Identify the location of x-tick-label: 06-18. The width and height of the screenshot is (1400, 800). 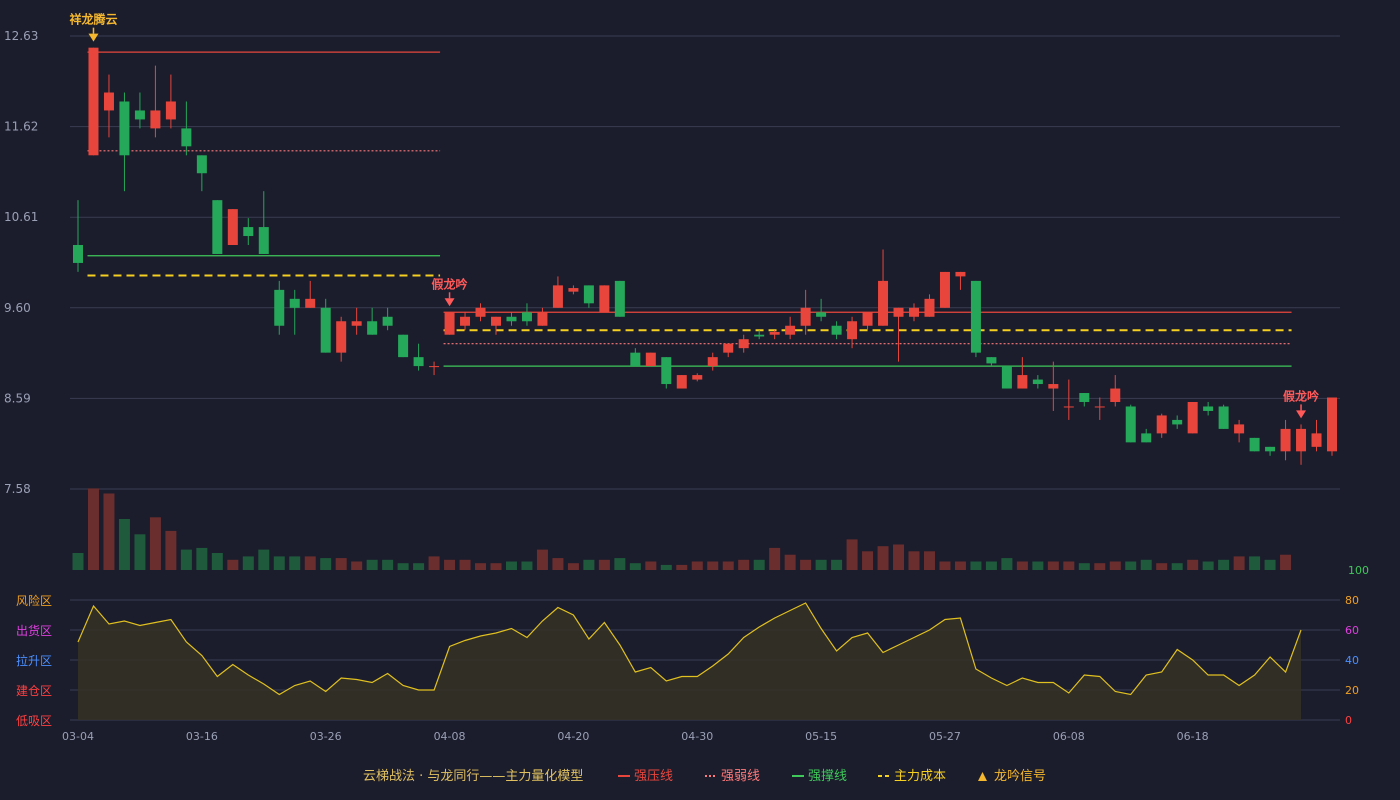
(1193, 736).